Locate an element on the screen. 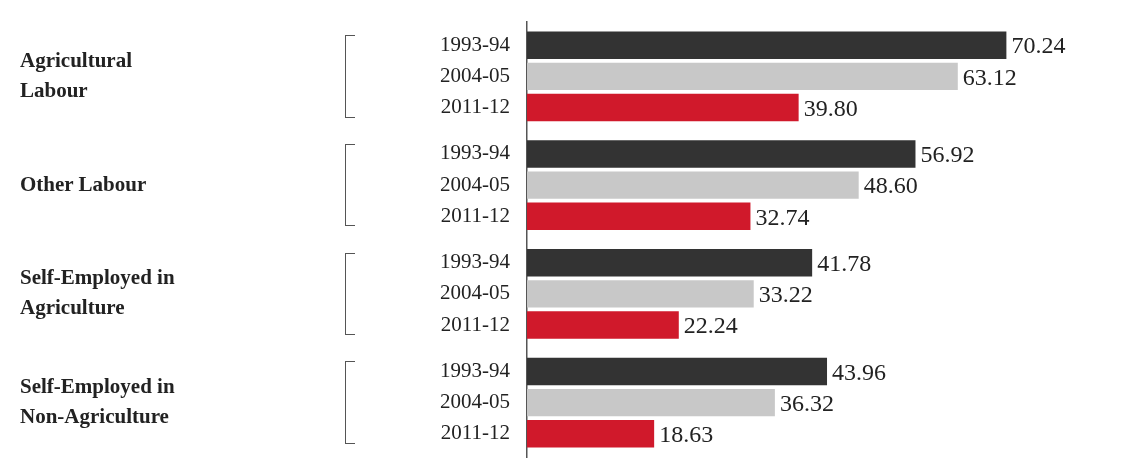 This screenshot has width=1122, height=459. series-label: 2011-12 is located at coordinates (475, 106).